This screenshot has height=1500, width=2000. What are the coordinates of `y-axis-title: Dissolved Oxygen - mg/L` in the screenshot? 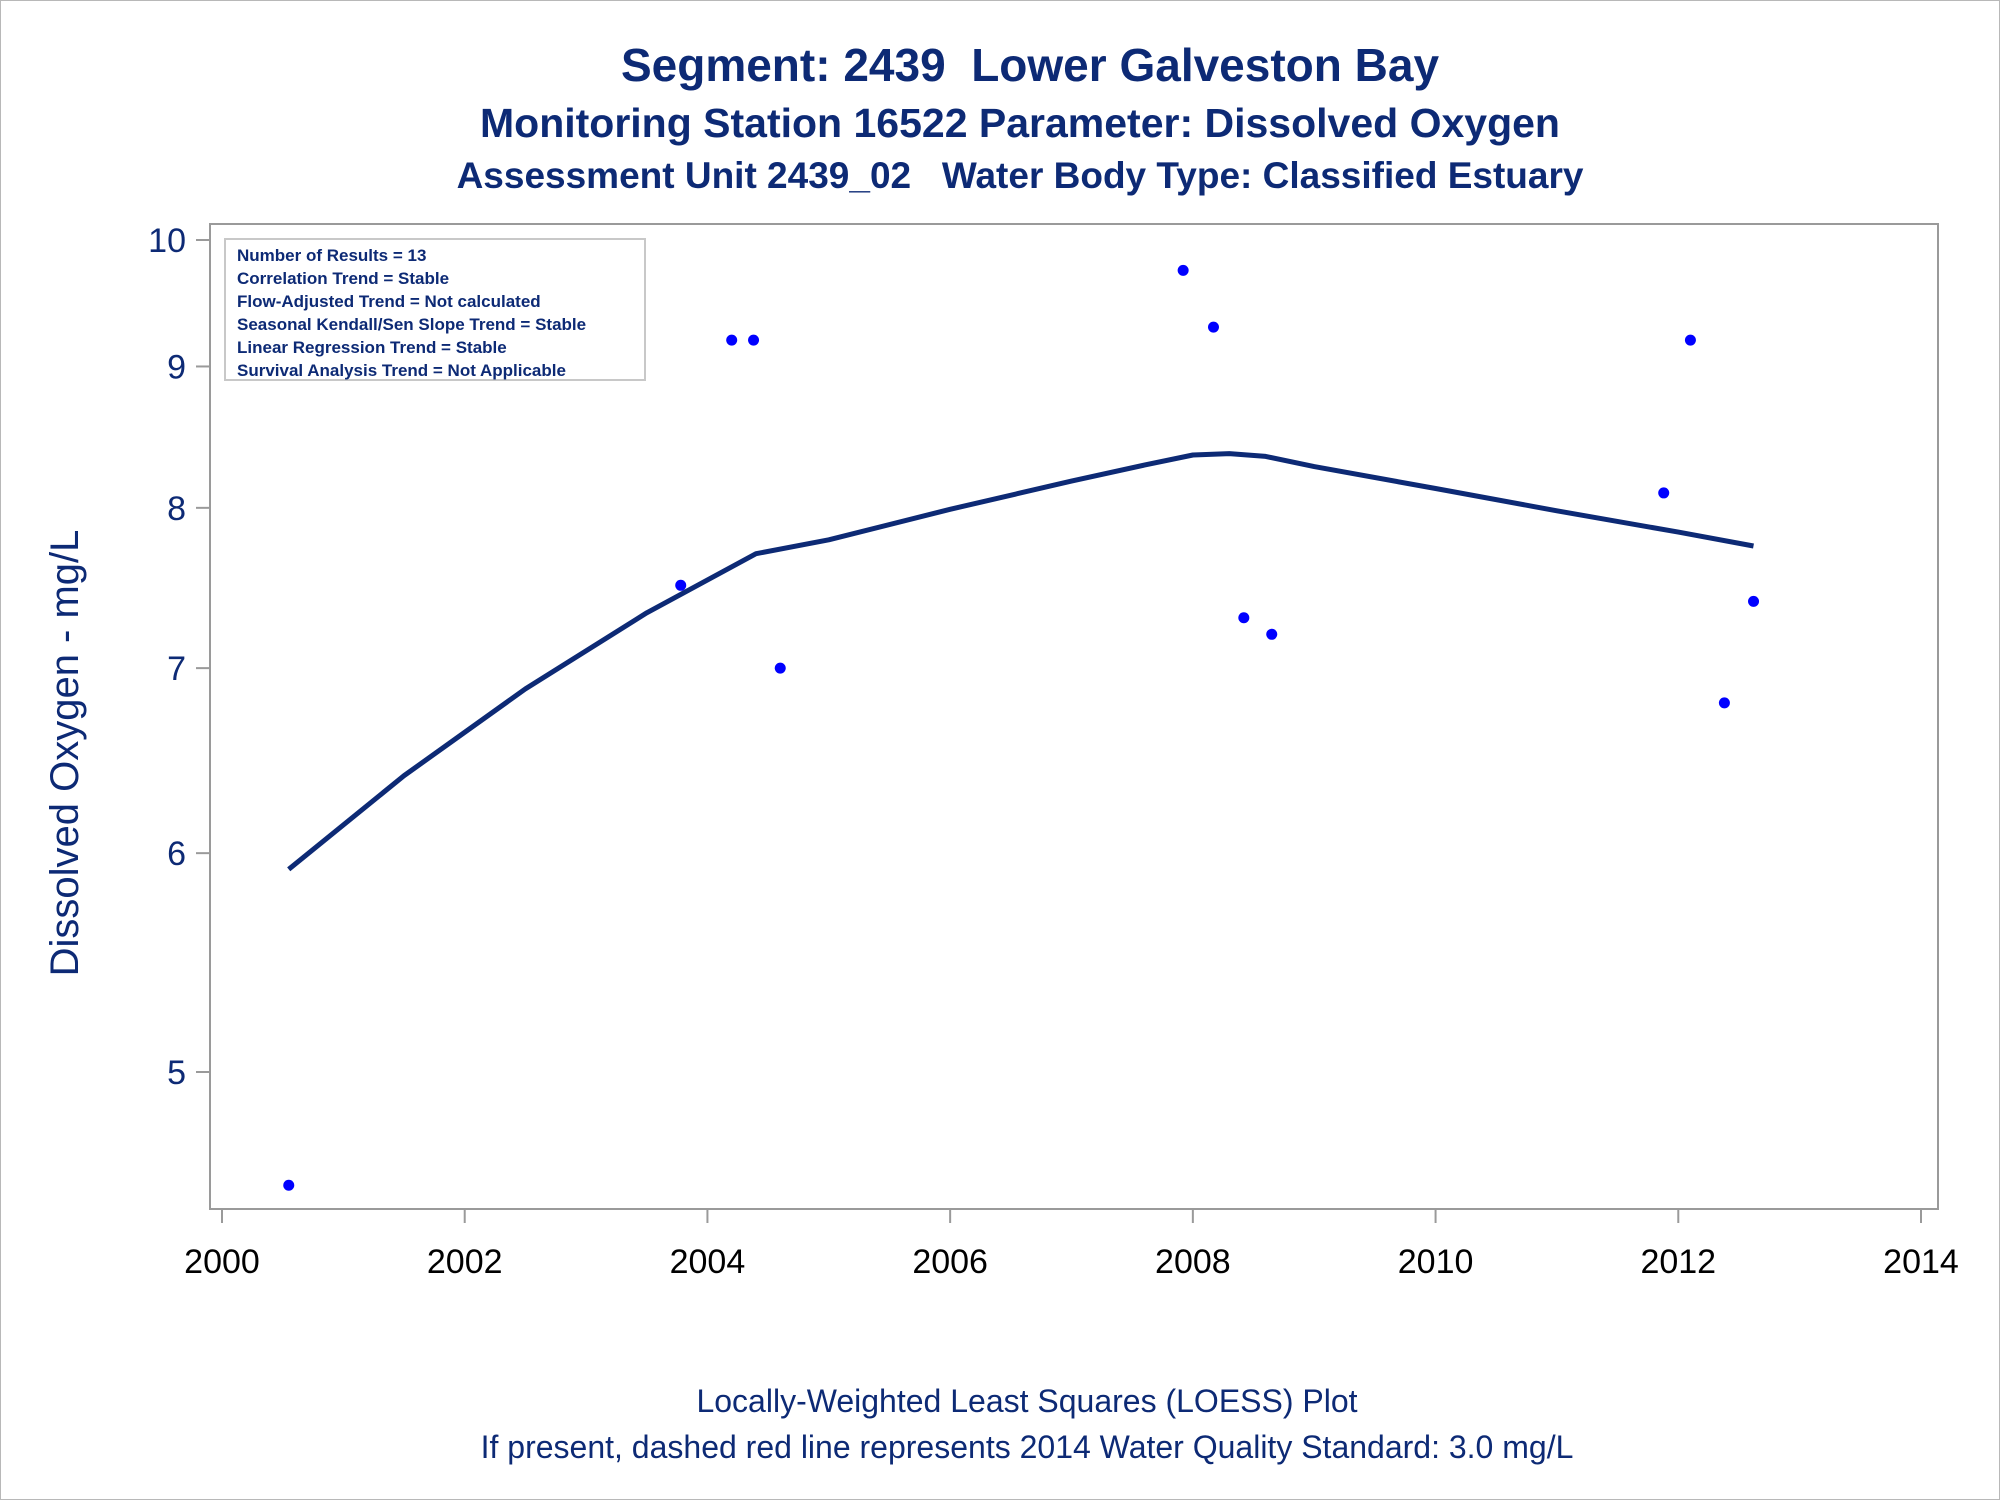 It's located at (65, 753).